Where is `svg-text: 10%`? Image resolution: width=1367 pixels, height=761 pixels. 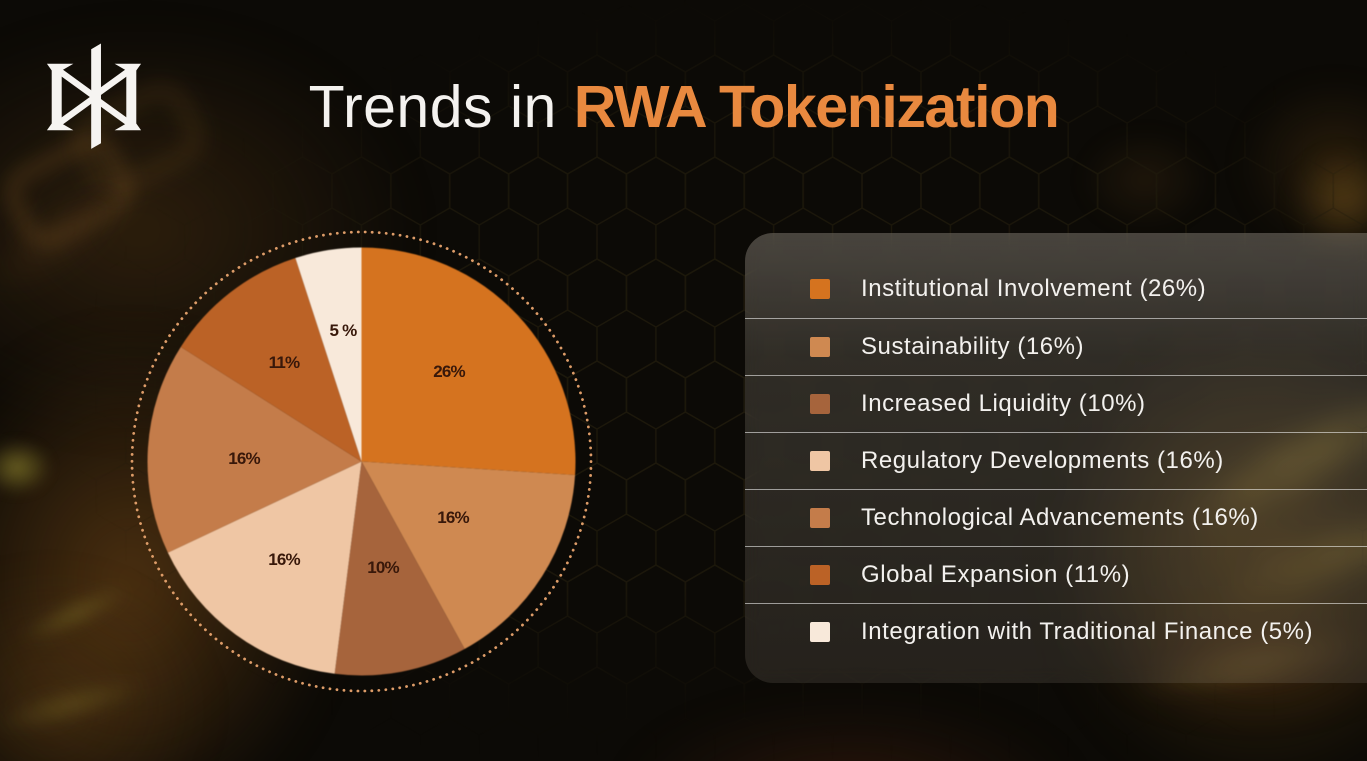 svg-text: 10% is located at coordinates (383, 567).